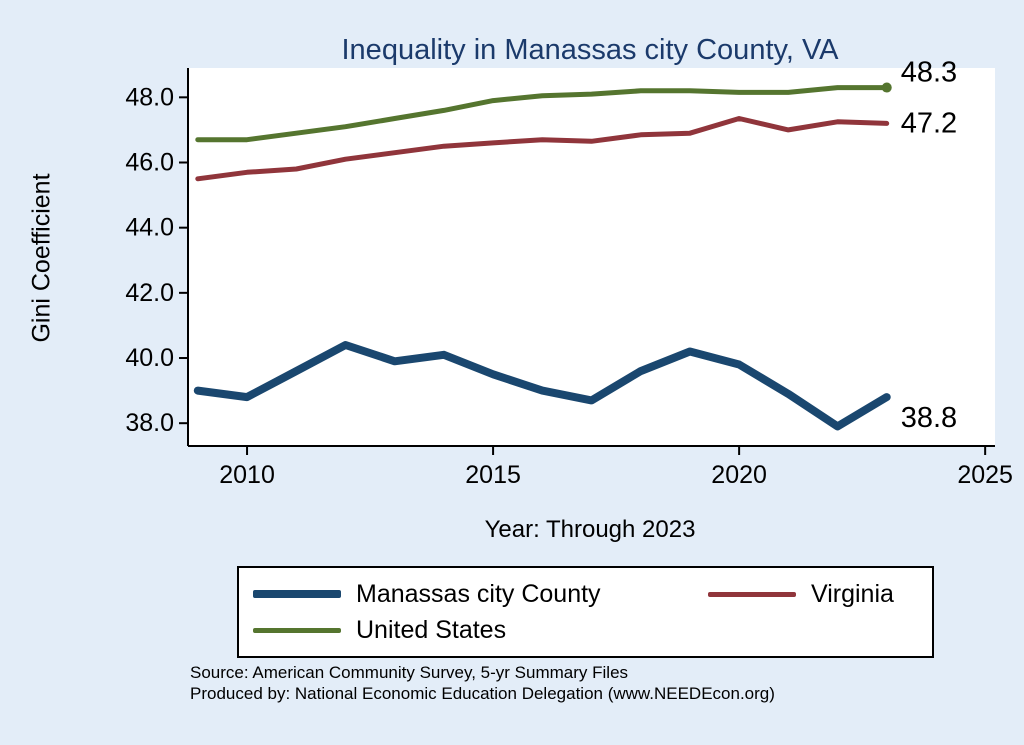 Image resolution: width=1024 pixels, height=745 pixels. I want to click on y-tick-label: 46.0, so click(149, 163).